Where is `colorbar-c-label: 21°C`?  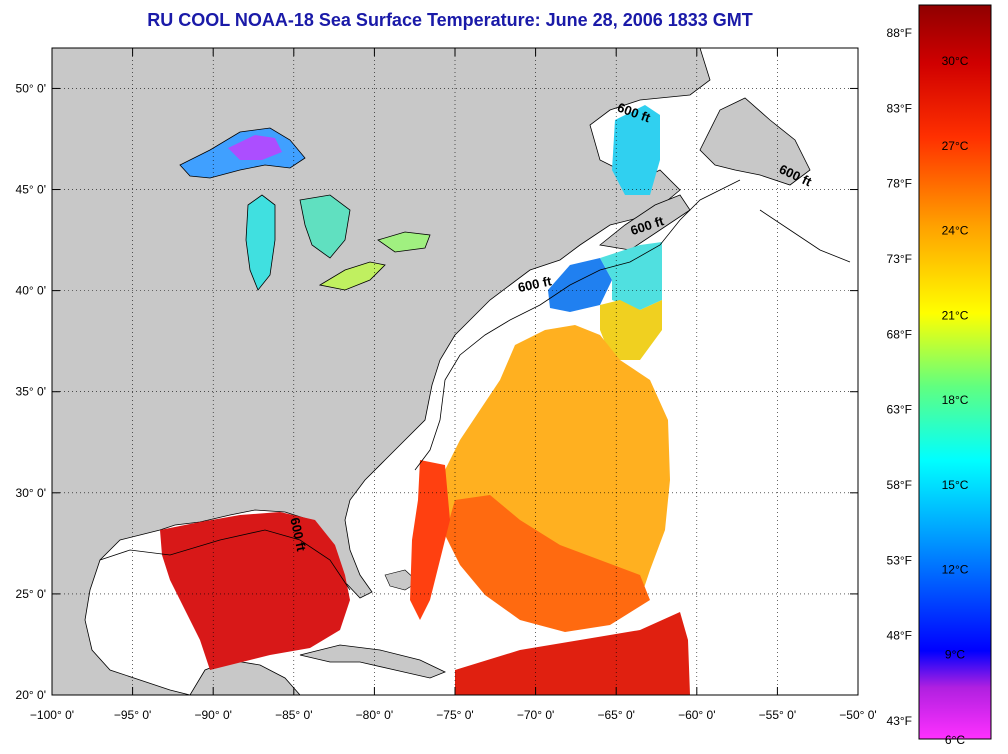
colorbar-c-label: 21°C is located at coordinates (955, 315).